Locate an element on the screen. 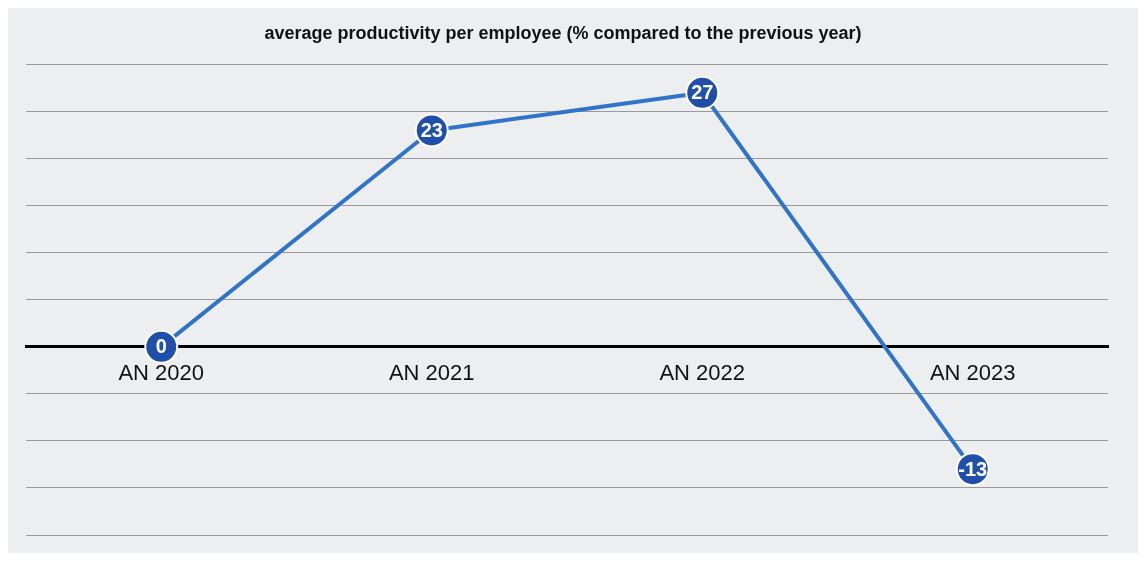  chart-title: average productivity per employee (% compared to the previous year) is located at coordinates (563, 32).